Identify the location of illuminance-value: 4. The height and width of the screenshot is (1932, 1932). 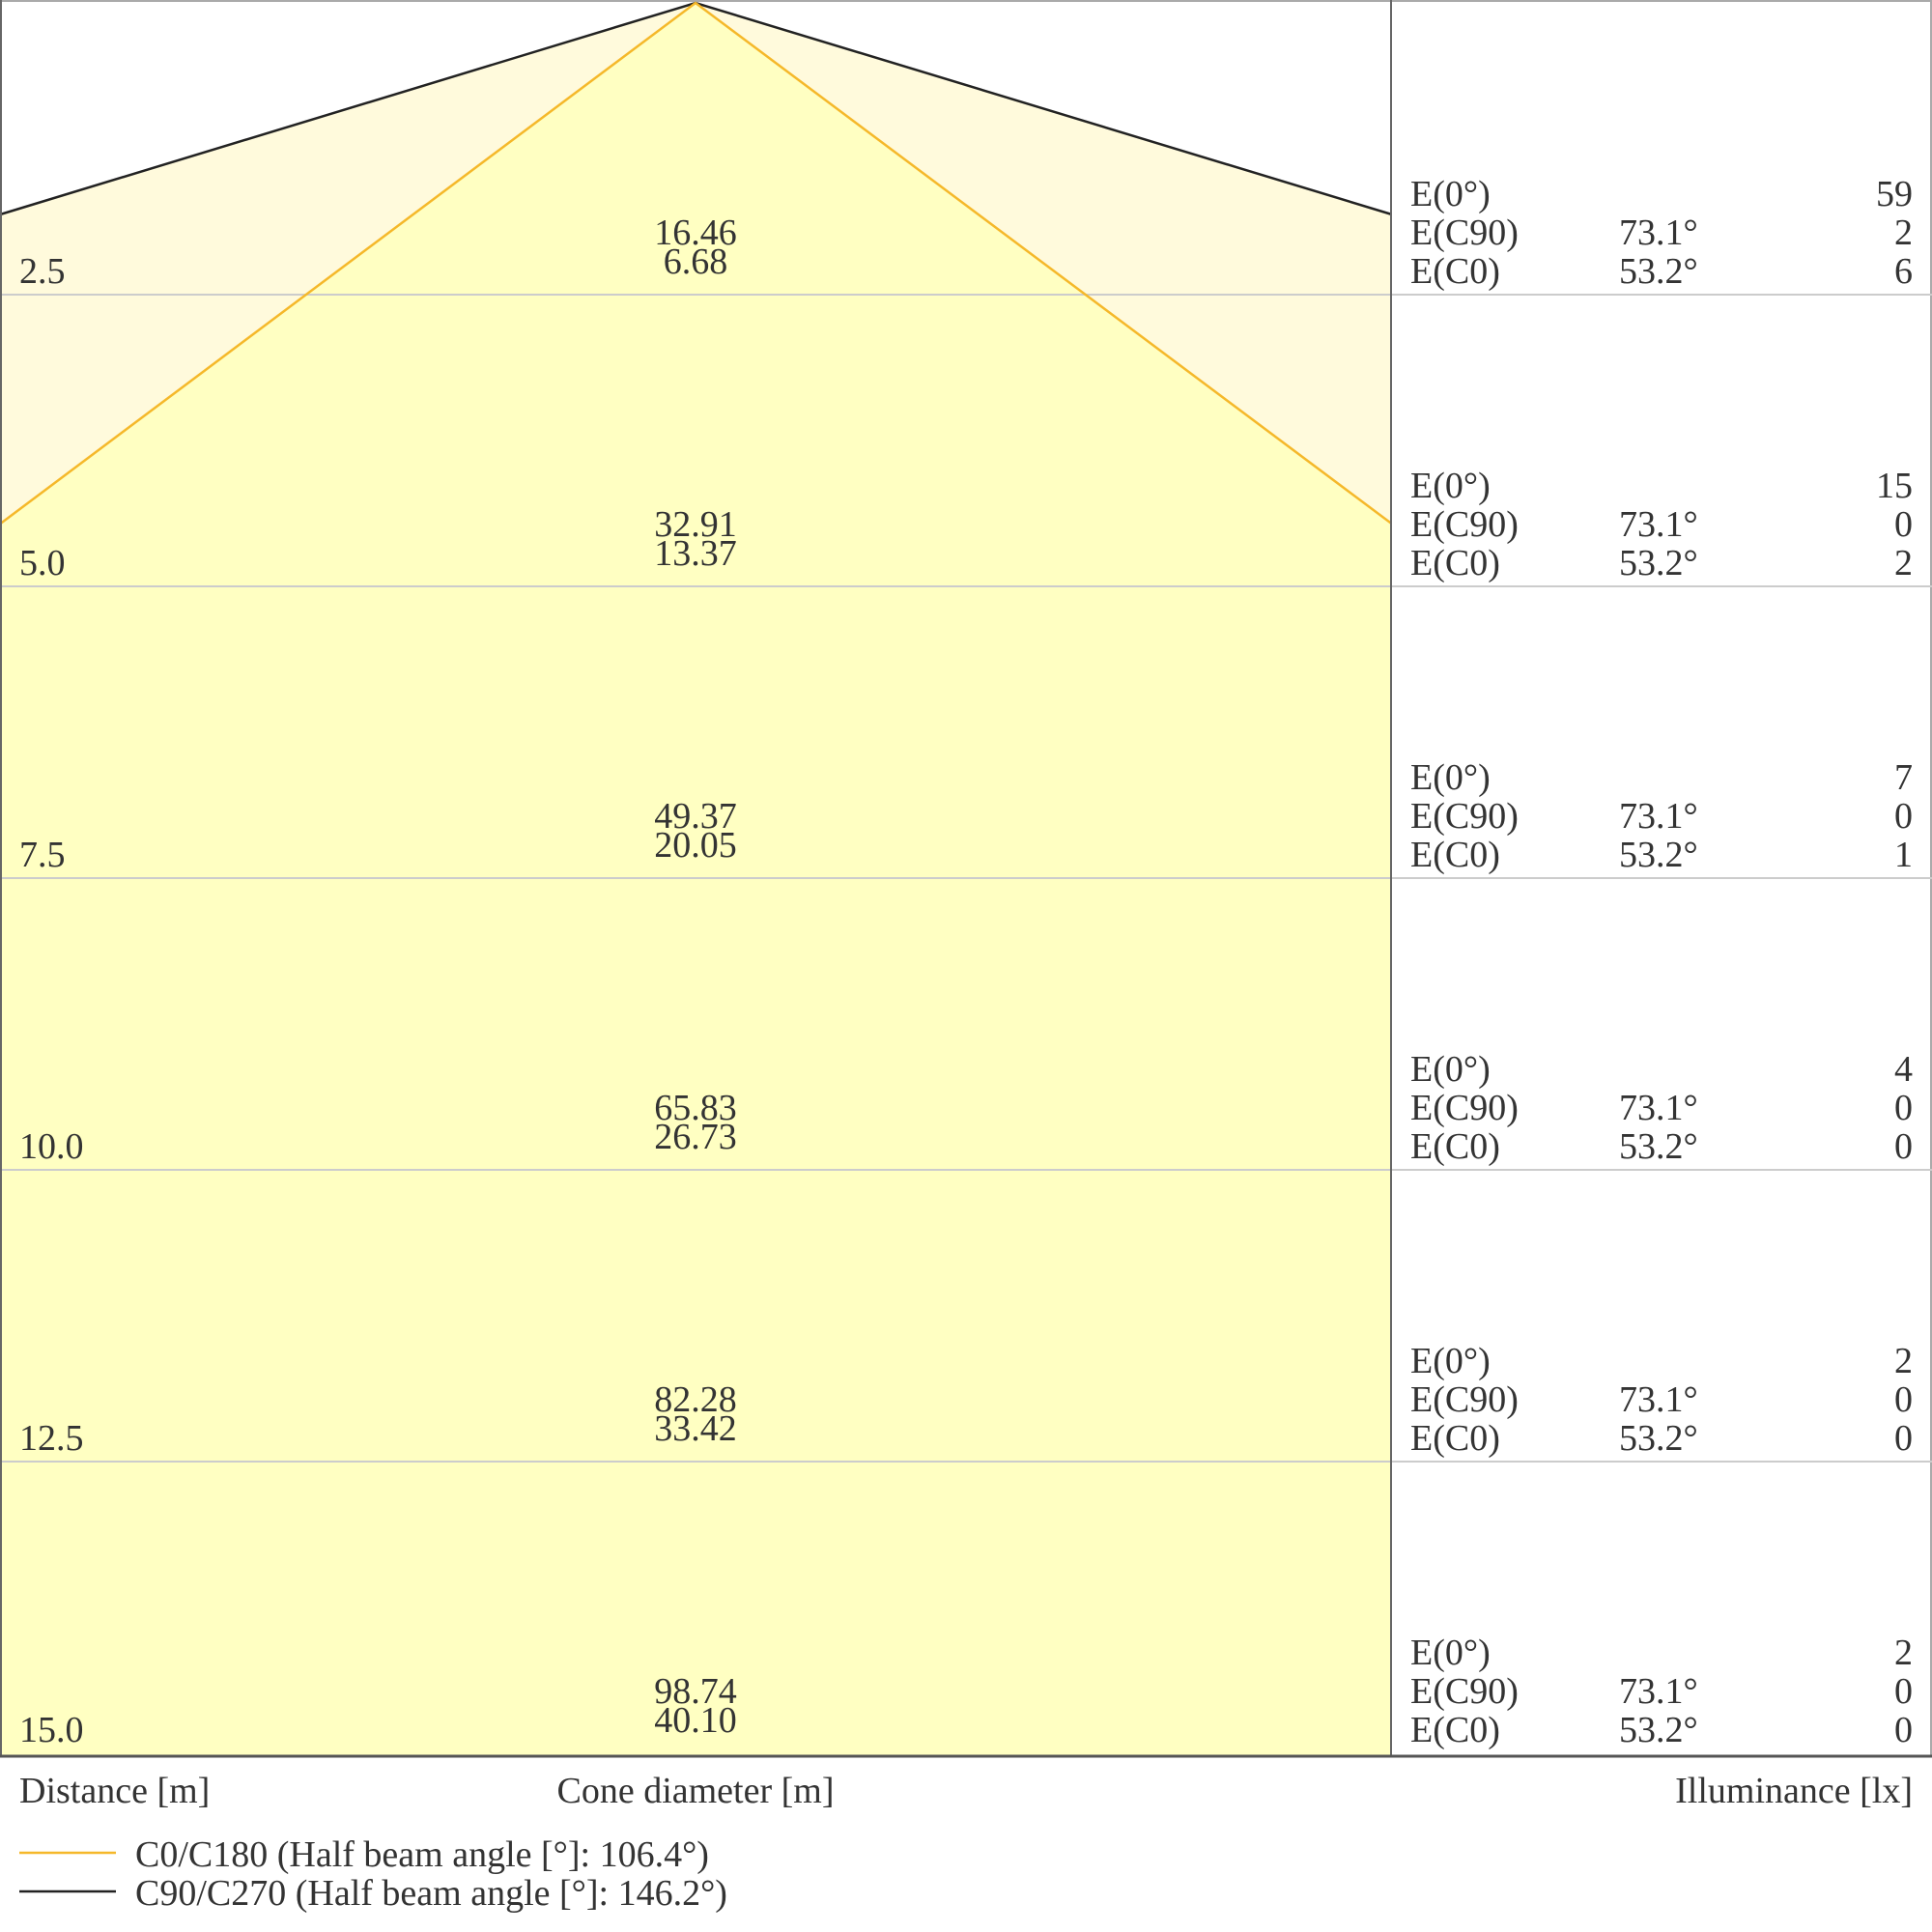
(1903, 1069).